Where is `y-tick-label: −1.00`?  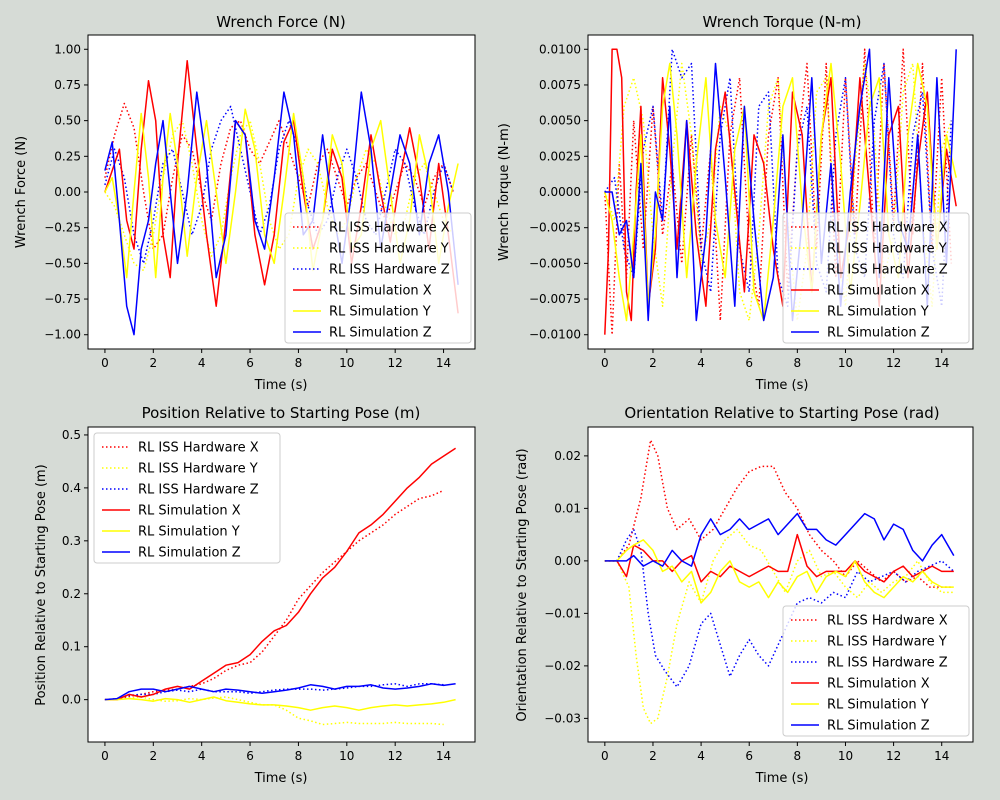
y-tick-label: −1.00 is located at coordinates (62, 335).